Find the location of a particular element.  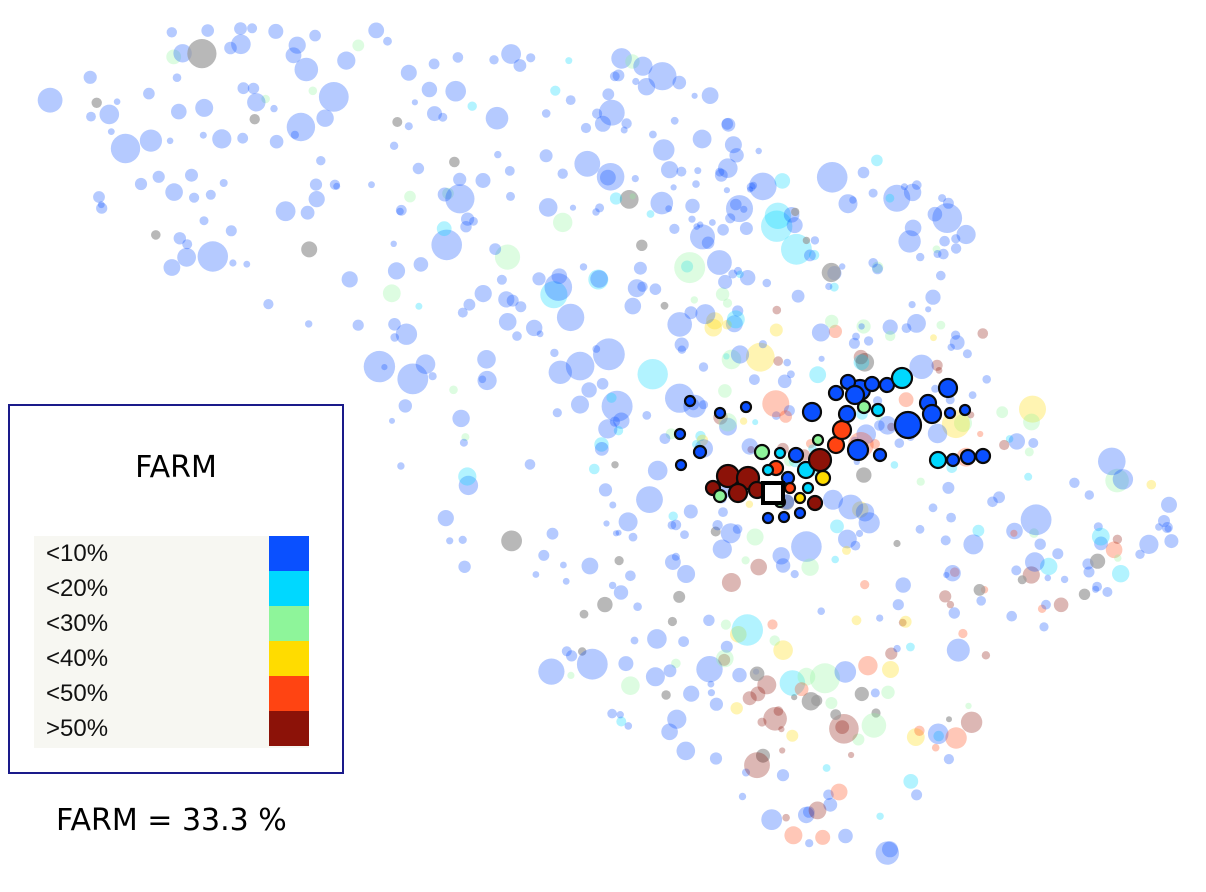

legend-title: FARM is located at coordinates (176, 467).